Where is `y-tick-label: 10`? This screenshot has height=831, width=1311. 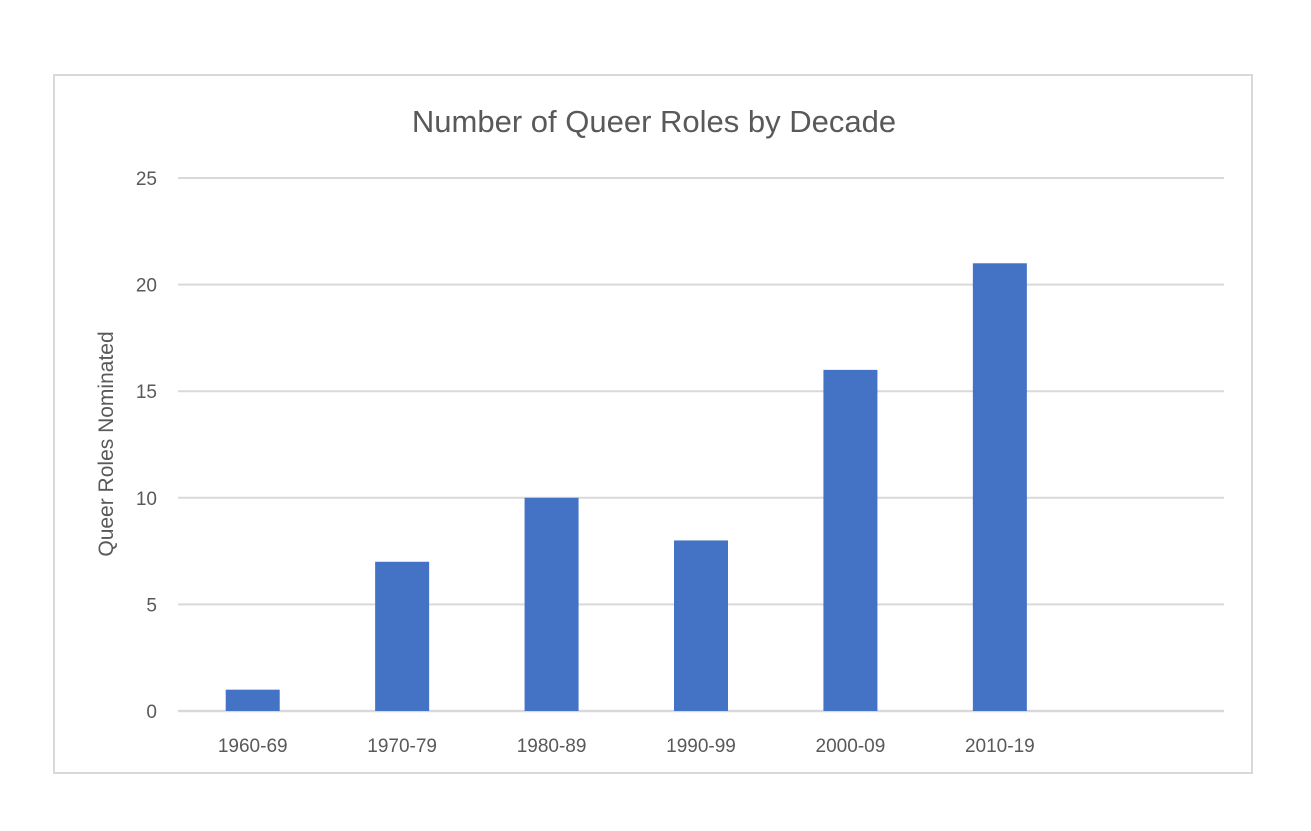
y-tick-label: 10 is located at coordinates (146, 499).